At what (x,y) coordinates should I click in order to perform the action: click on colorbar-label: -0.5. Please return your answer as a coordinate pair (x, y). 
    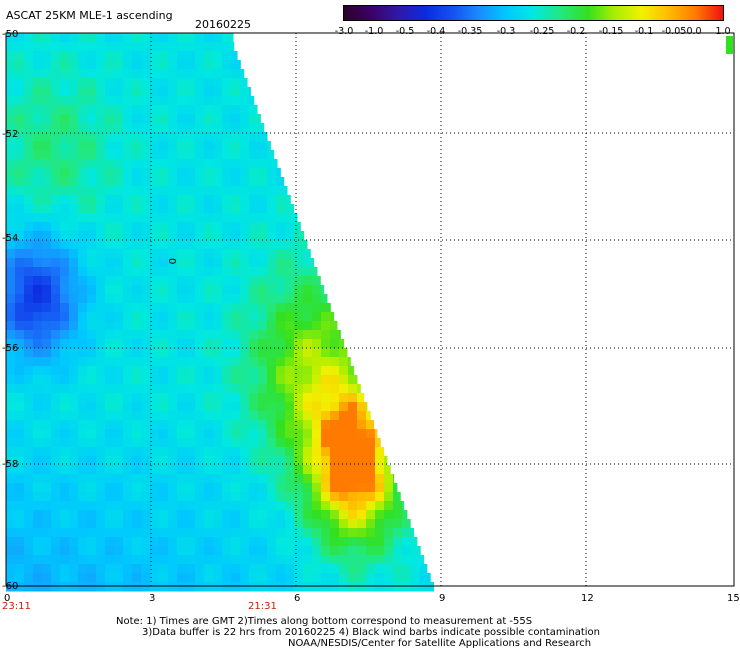
    Looking at the image, I should click on (405, 31).